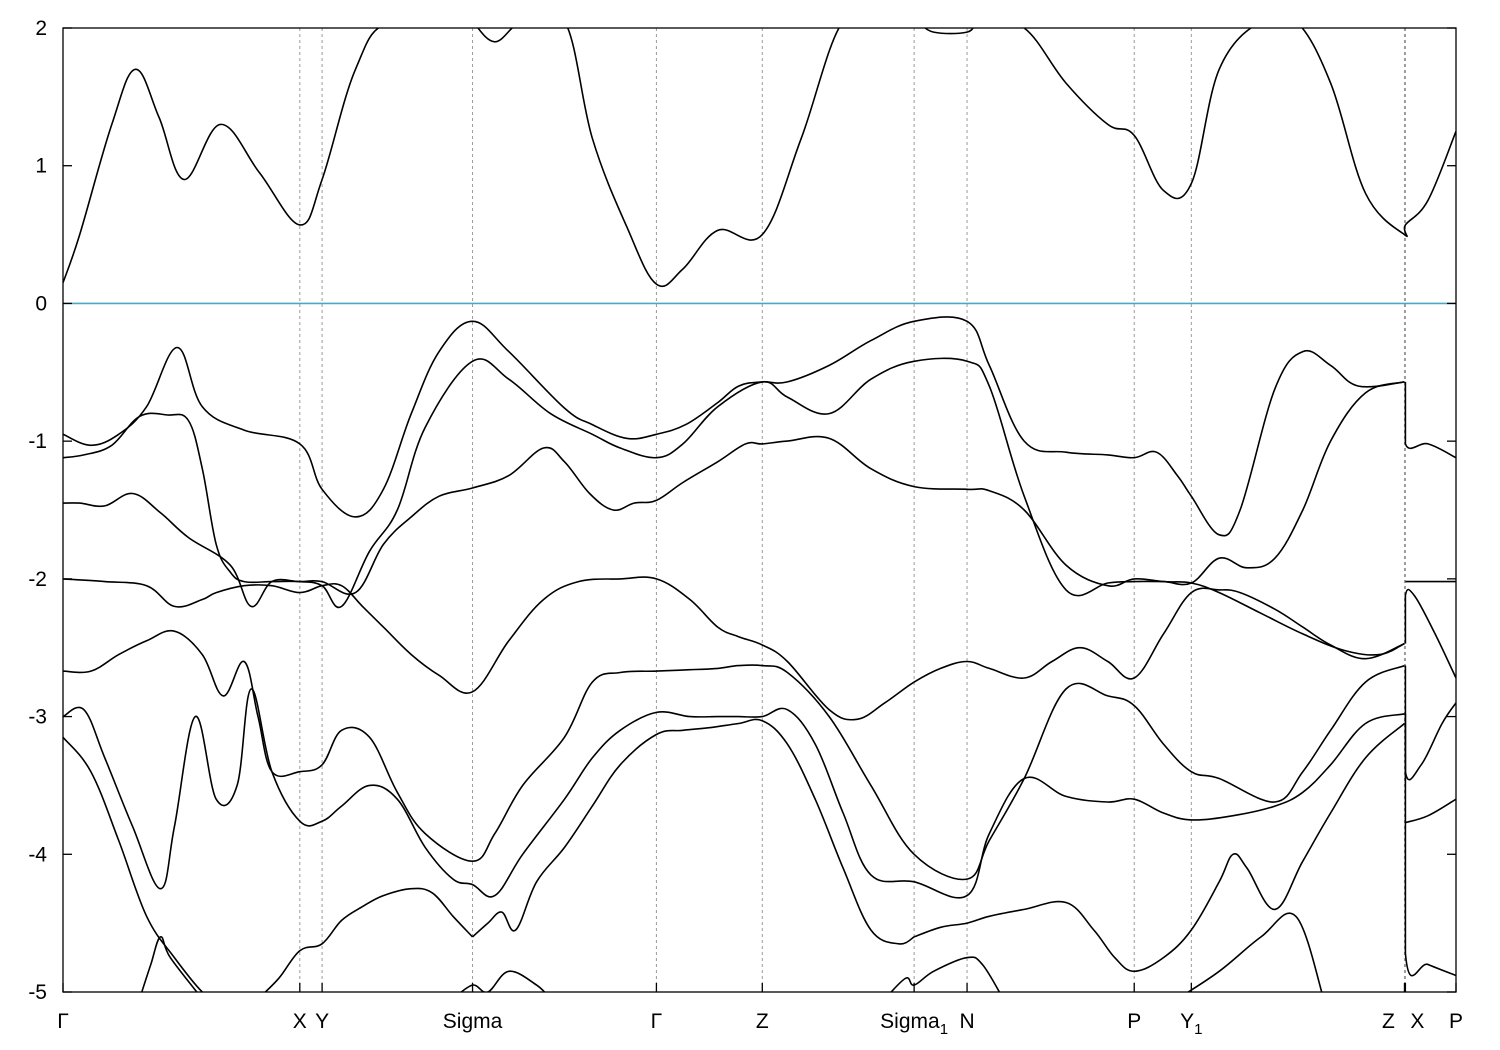 The width and height of the screenshot is (1500, 1050). Describe the element at coordinates (37, 717) in the screenshot. I see `y-tick-label: -3` at that location.